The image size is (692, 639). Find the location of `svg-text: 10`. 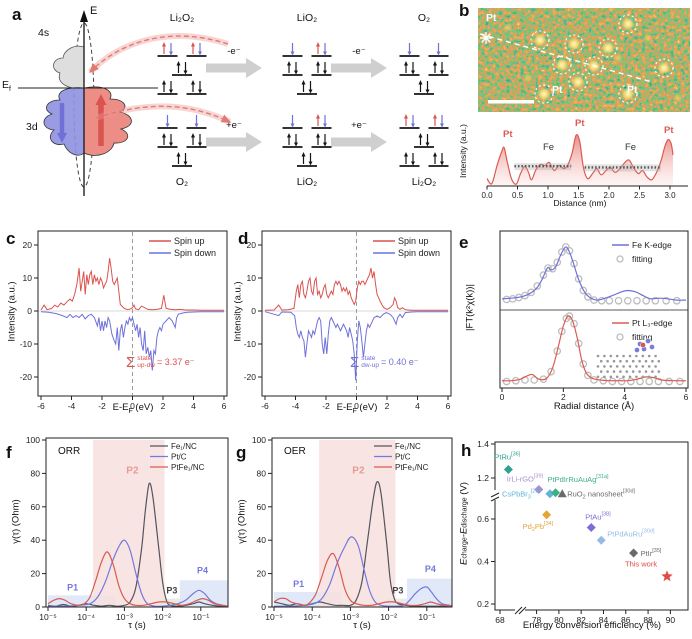

svg-text: 10 is located at coordinates (28, 278).